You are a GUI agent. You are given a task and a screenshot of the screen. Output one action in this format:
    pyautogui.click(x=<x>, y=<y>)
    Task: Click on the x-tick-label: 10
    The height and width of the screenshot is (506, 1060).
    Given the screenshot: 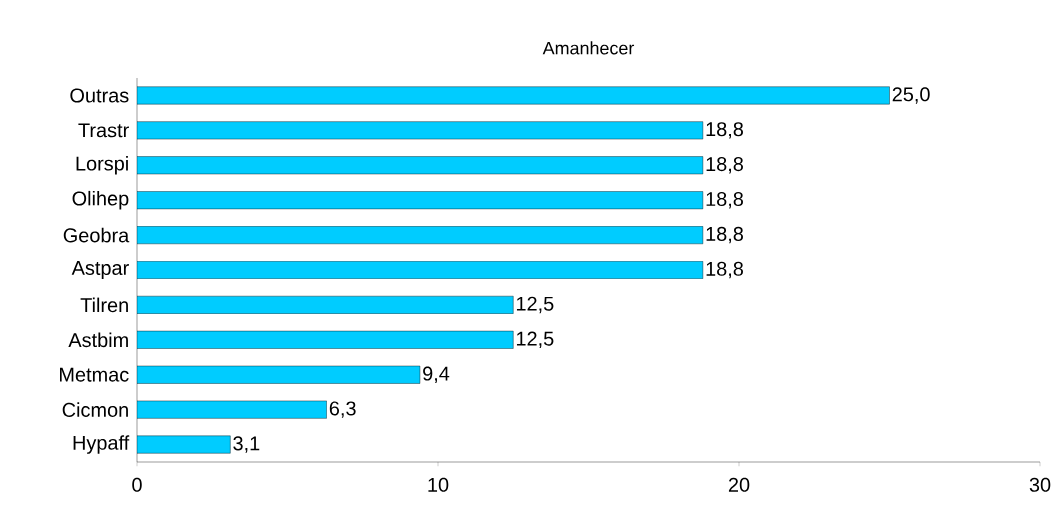 What is the action you would take?
    pyautogui.click(x=438, y=484)
    